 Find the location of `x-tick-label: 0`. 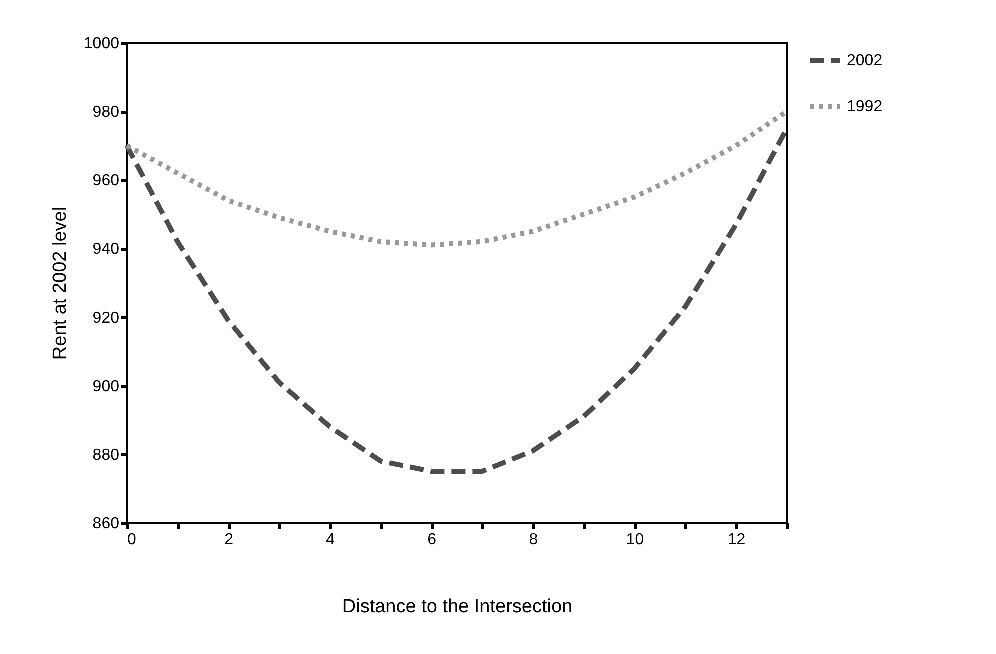

x-tick-label: 0 is located at coordinates (132, 540).